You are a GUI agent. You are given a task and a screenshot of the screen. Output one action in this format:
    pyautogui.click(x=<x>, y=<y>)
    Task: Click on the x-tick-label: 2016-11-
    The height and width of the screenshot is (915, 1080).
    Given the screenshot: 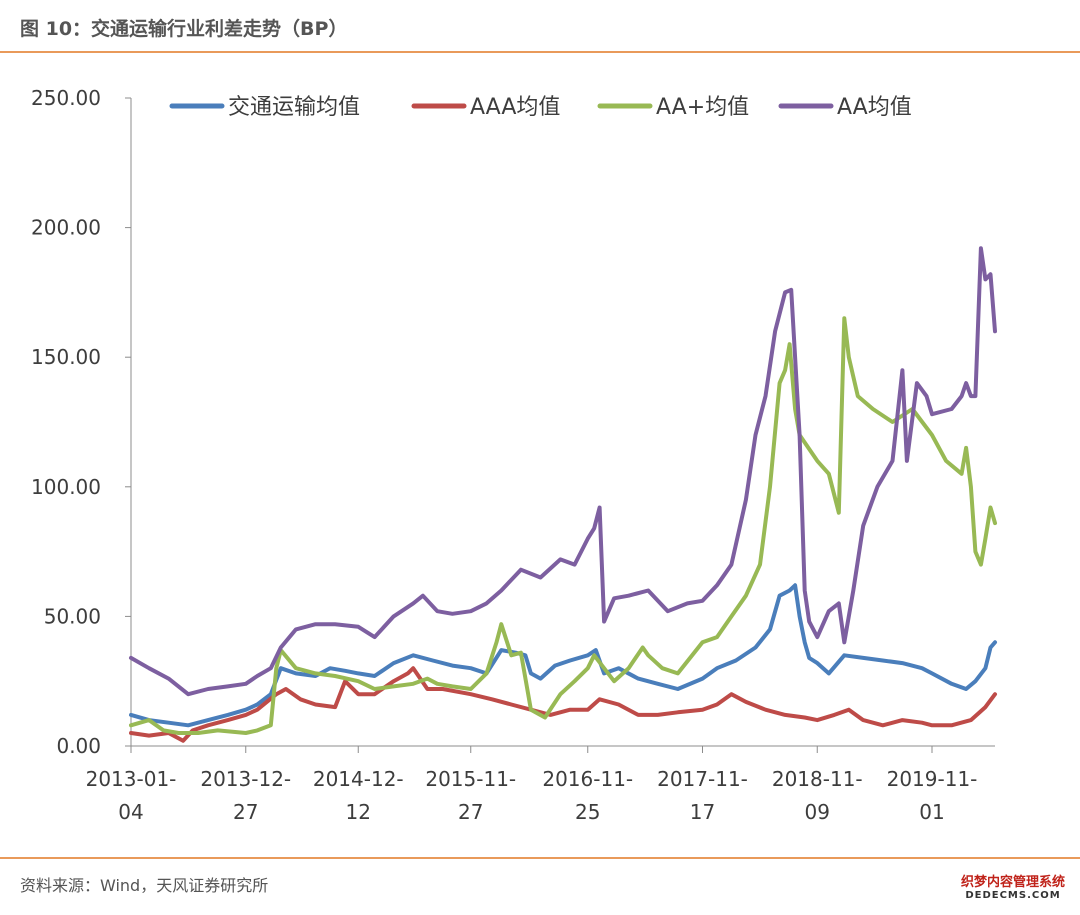 What is the action you would take?
    pyautogui.click(x=587, y=779)
    